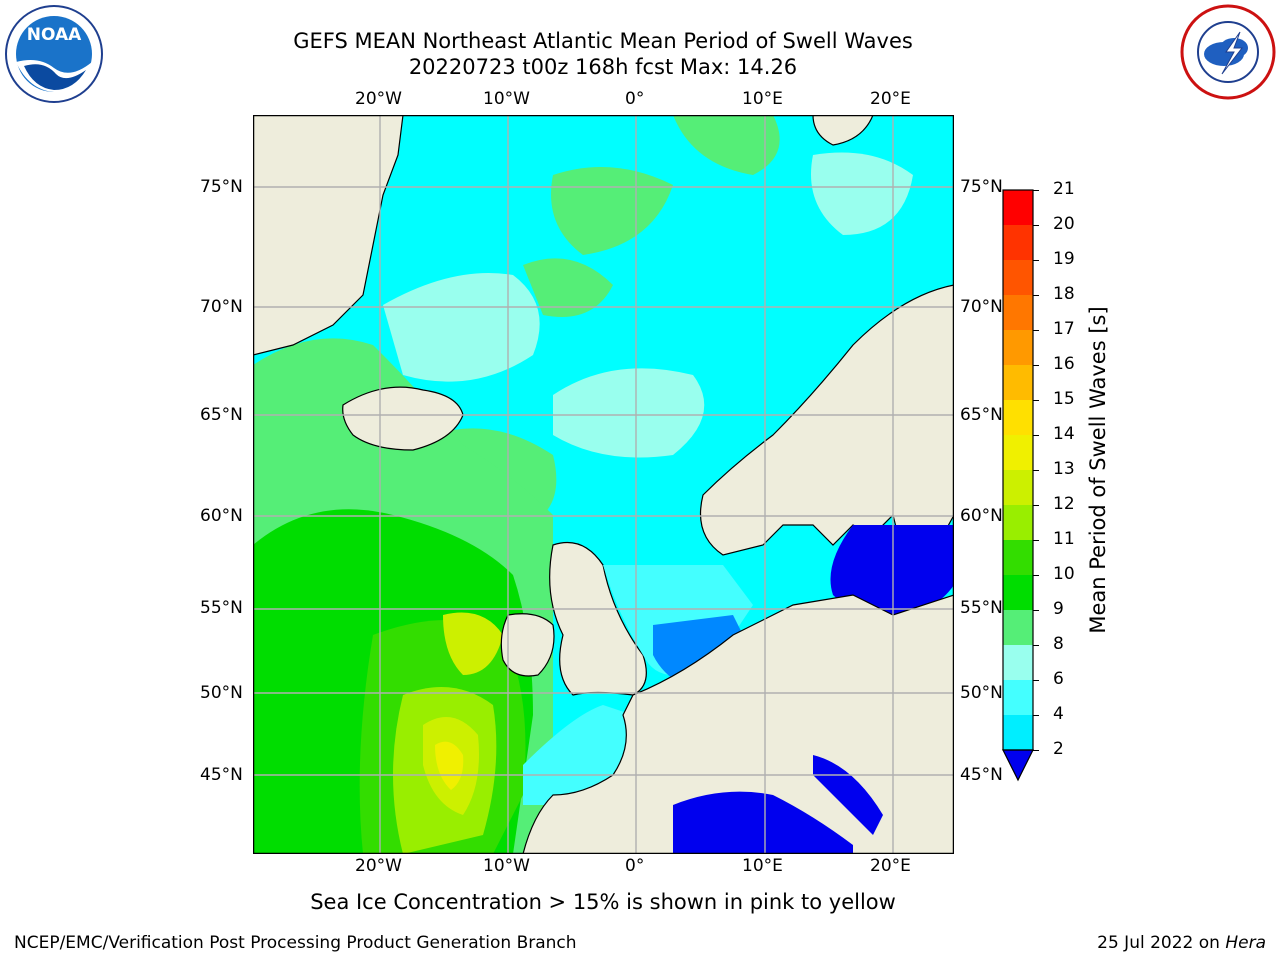  What do you see at coordinates (981, 307) in the screenshot?
I see `lat-label-right: 70°N` at bounding box center [981, 307].